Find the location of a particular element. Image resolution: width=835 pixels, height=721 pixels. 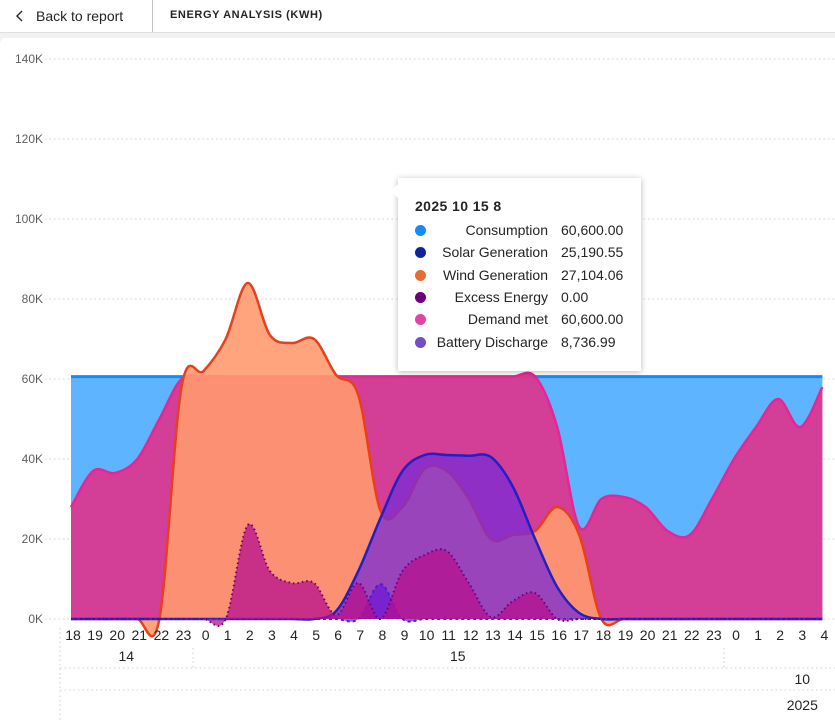

x-tick-label: 9 is located at coordinates (405, 635).